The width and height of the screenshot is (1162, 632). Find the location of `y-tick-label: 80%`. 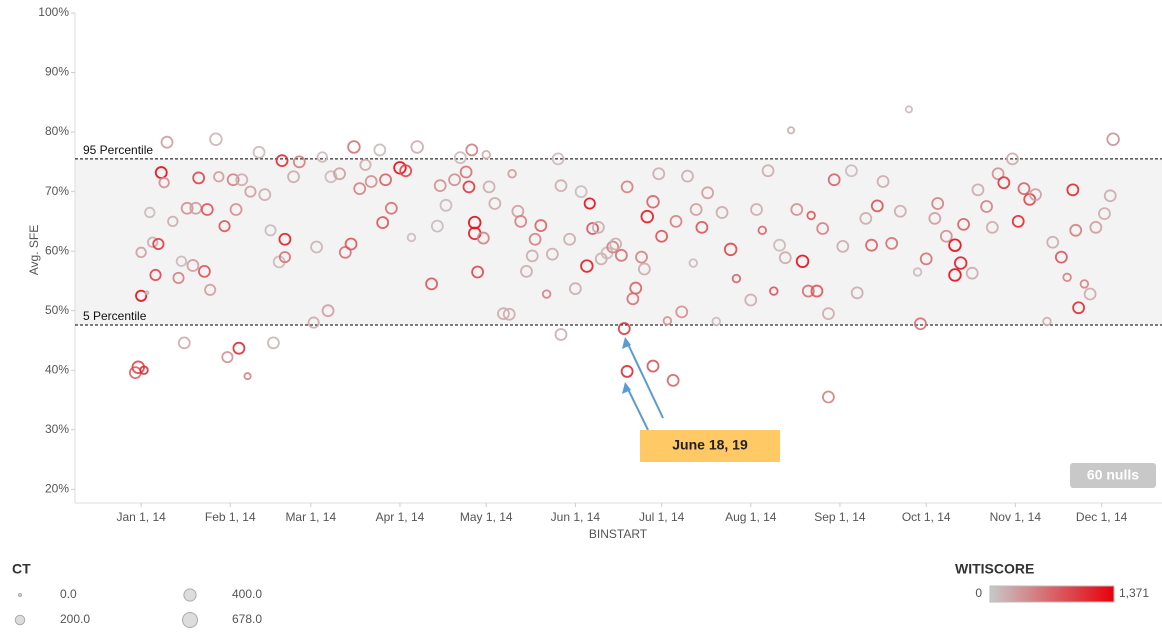

y-tick-label: 80% is located at coordinates (57, 131).